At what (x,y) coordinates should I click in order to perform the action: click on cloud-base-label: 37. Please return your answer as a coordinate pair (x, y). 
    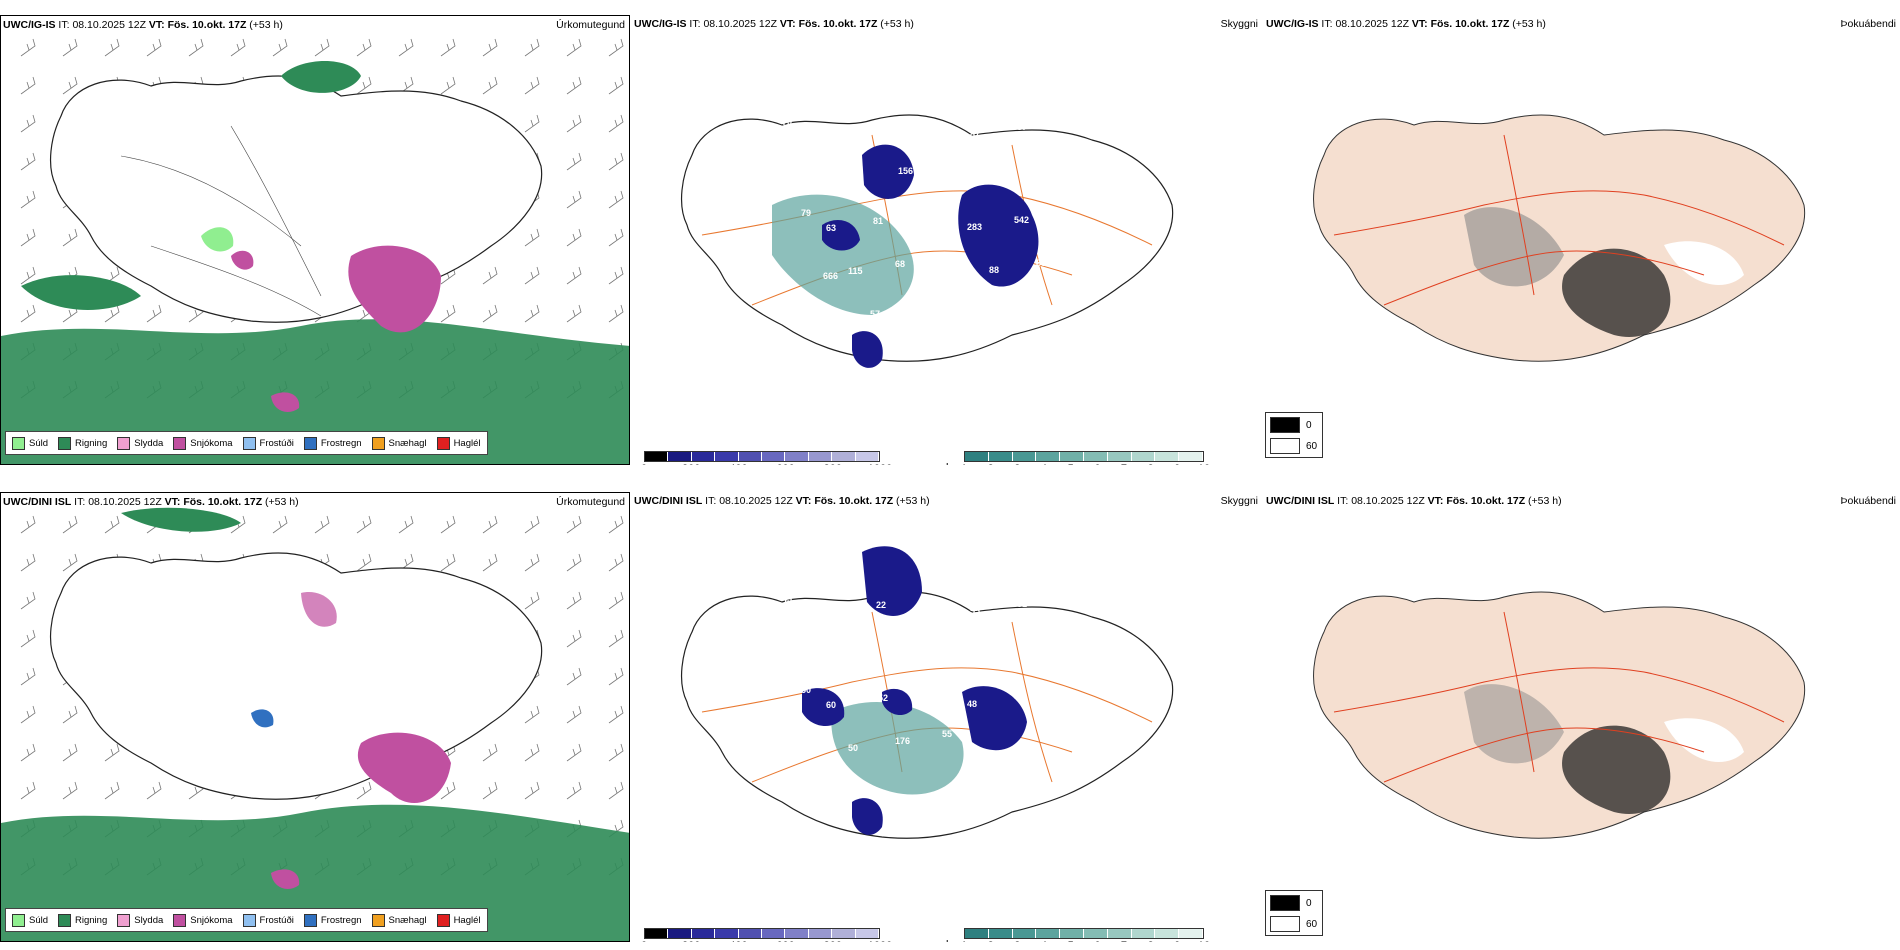
    Looking at the image, I should click on (1022, 127).